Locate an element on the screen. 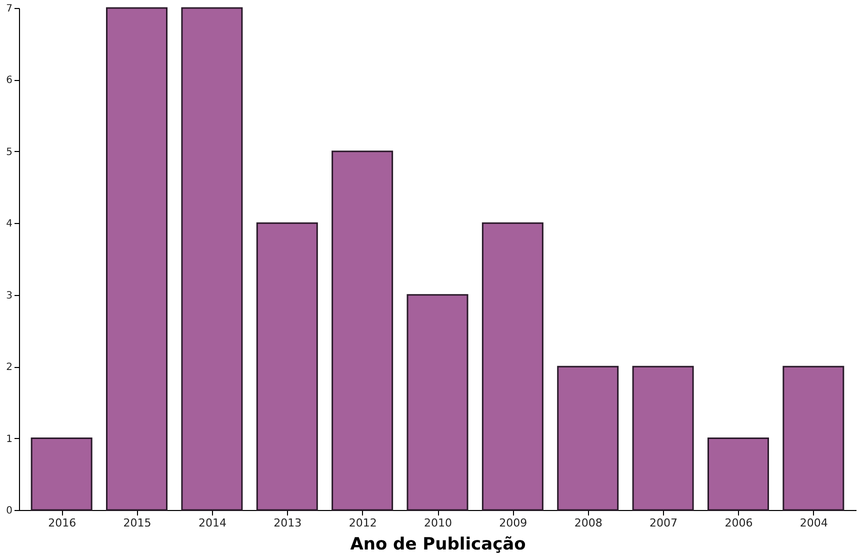 The height and width of the screenshot is (557, 861). x-tick-label: 2016 is located at coordinates (62, 523).